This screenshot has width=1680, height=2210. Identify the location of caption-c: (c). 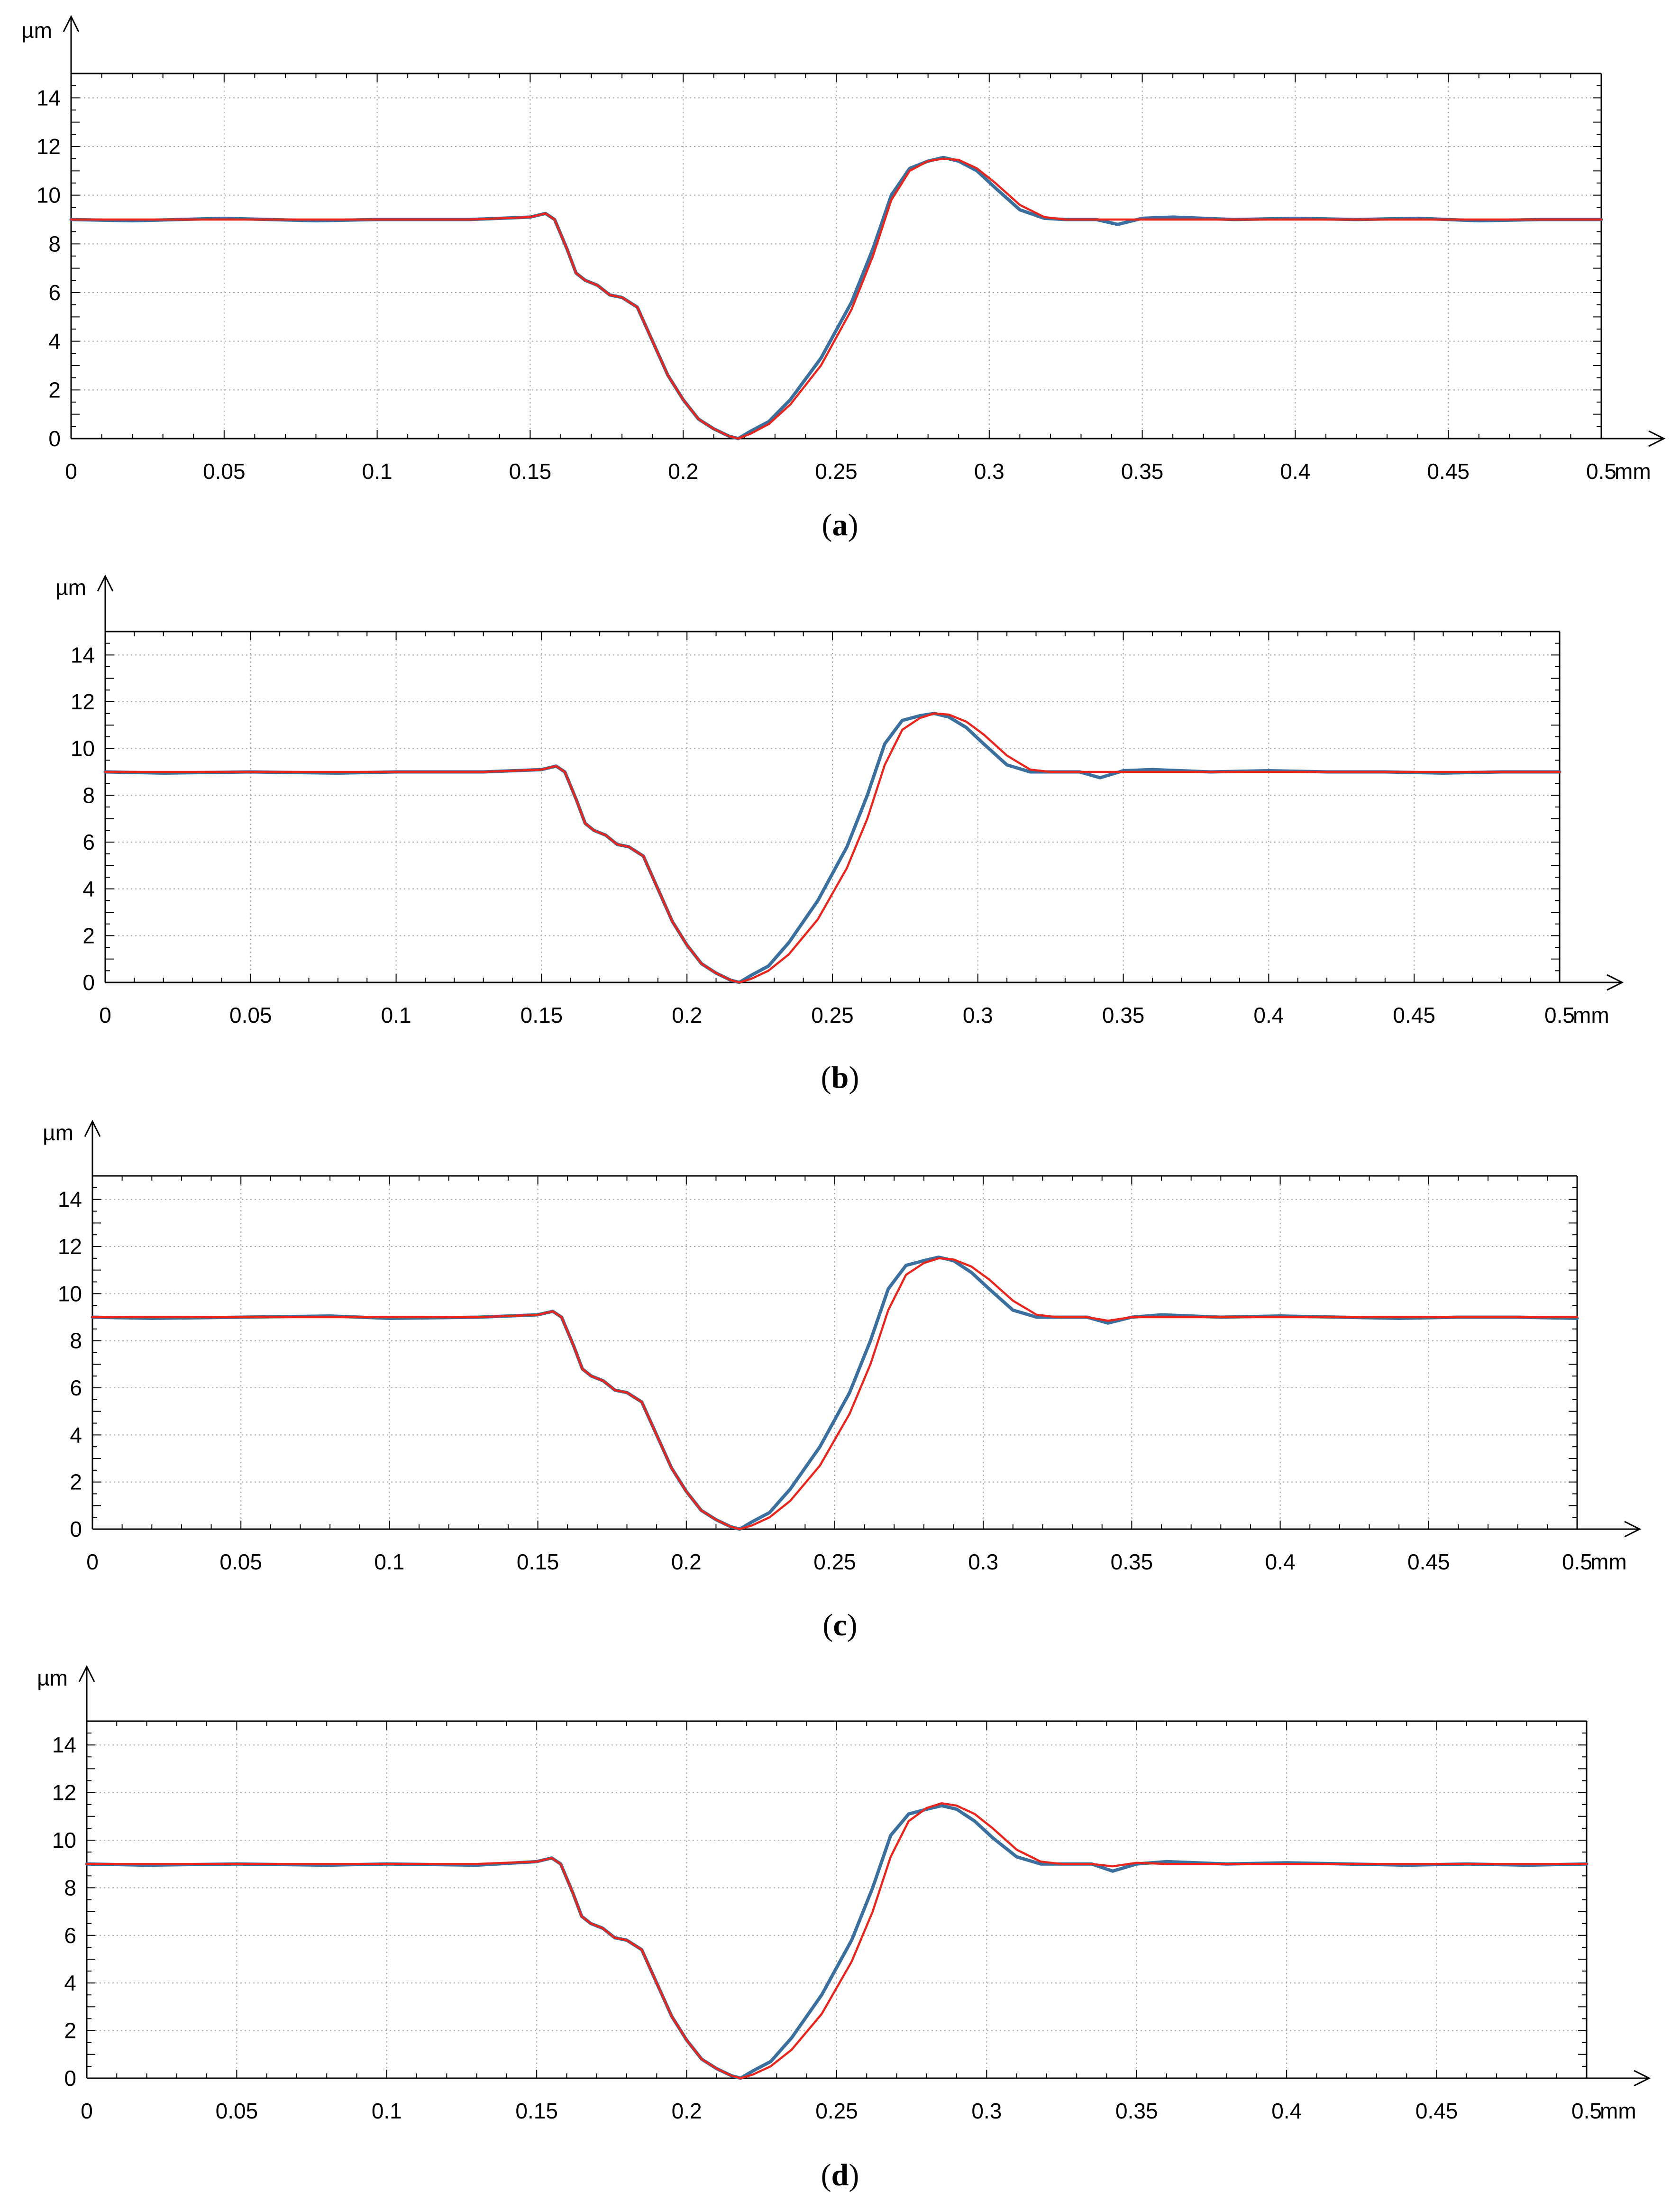
(840, 1625).